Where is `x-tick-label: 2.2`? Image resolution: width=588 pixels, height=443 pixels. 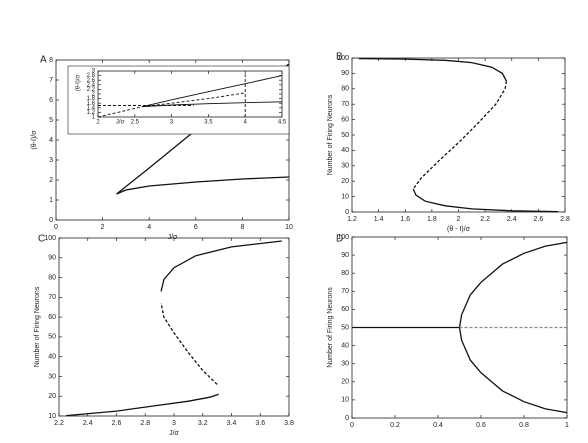
x-tick-label: 2.2 is located at coordinates (485, 219).